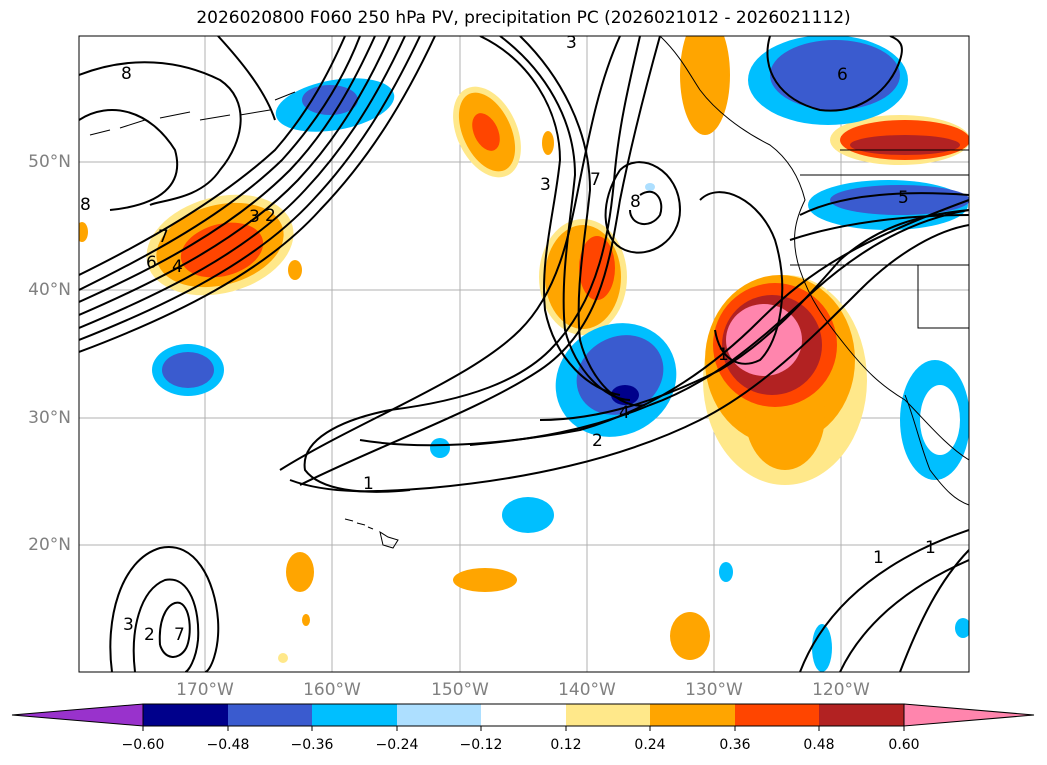 The height and width of the screenshot is (765, 1047). Describe the element at coordinates (650, 745) in the screenshot. I see `colorbar-tick-label: 0.24` at that location.